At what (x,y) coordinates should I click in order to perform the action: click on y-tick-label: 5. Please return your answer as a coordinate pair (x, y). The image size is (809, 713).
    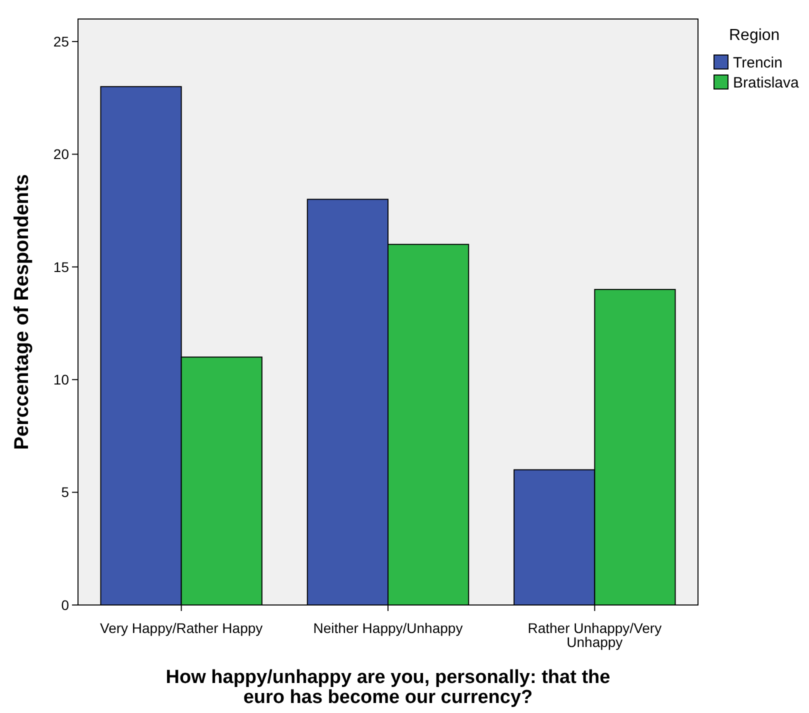
    Looking at the image, I should click on (65, 492).